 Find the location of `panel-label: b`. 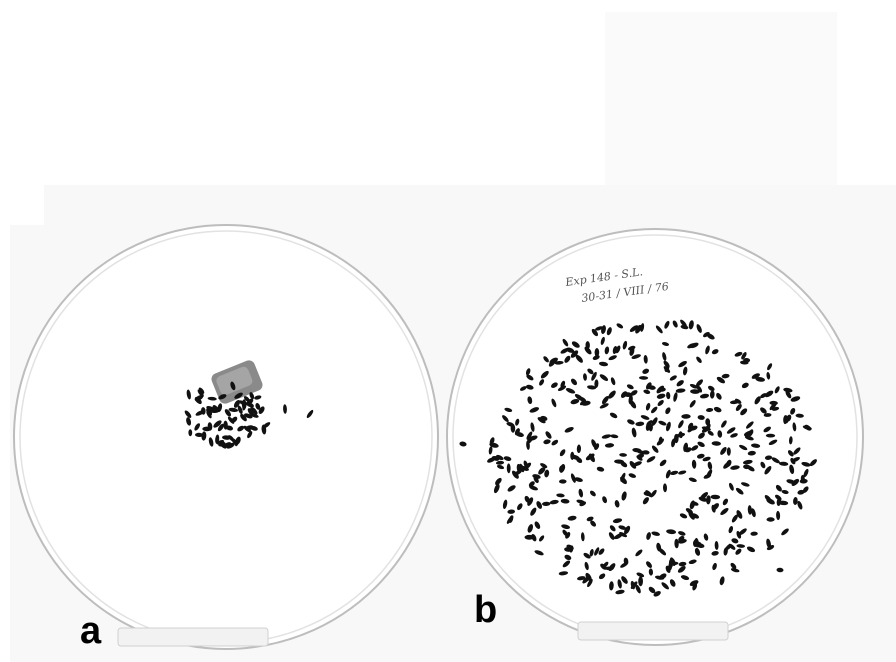

panel-label: b is located at coordinates (485, 610).